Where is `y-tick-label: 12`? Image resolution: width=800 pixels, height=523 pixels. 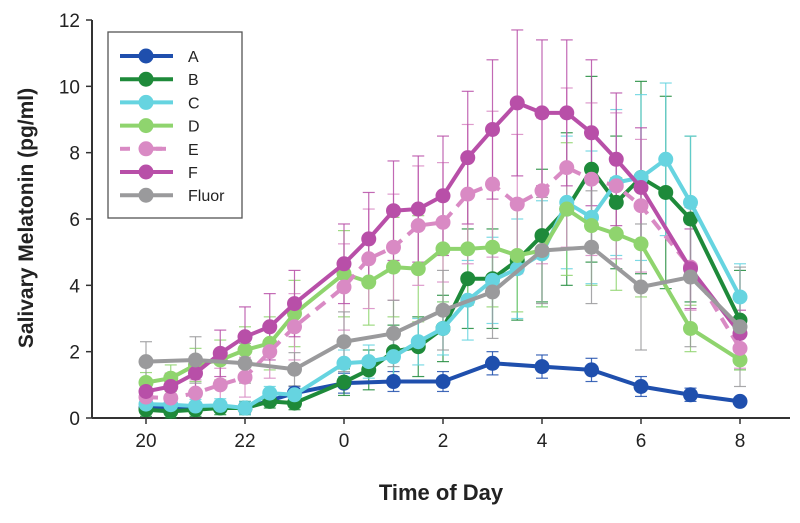 y-tick-label: 12 is located at coordinates (69, 21).